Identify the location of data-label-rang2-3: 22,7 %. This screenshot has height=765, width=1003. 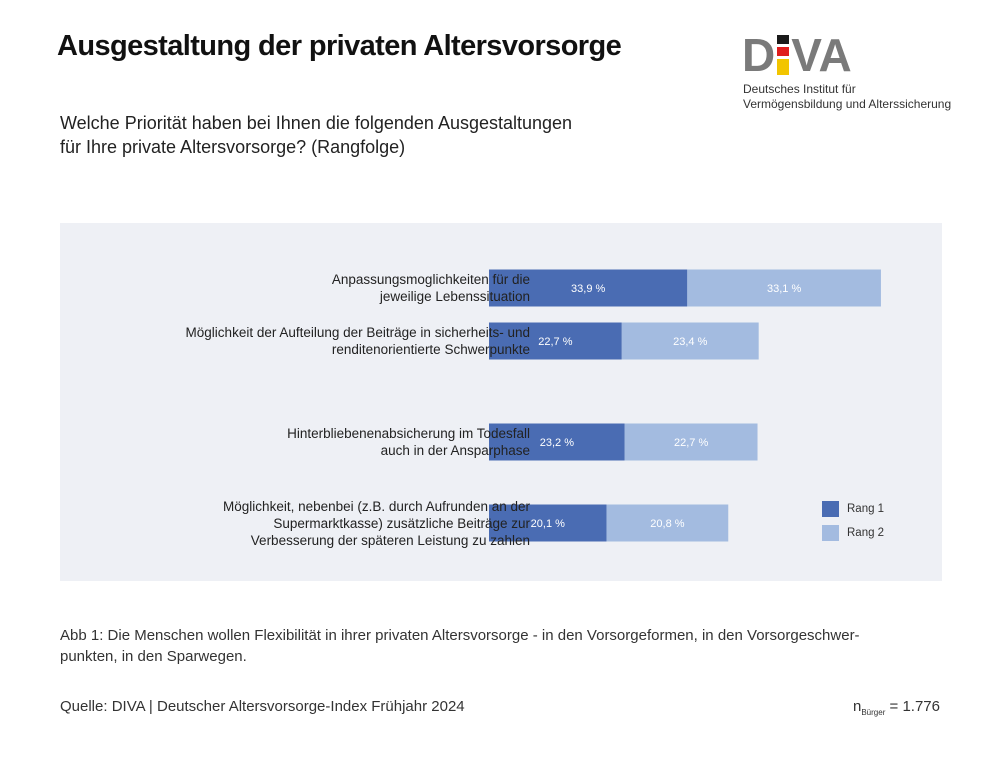
(691, 443).